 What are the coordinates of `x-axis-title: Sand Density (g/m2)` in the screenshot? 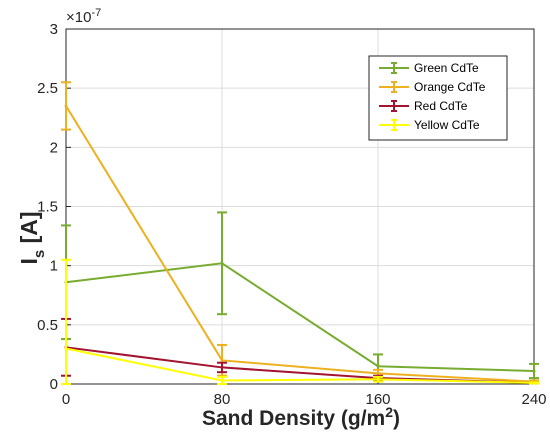 It's located at (301, 417).